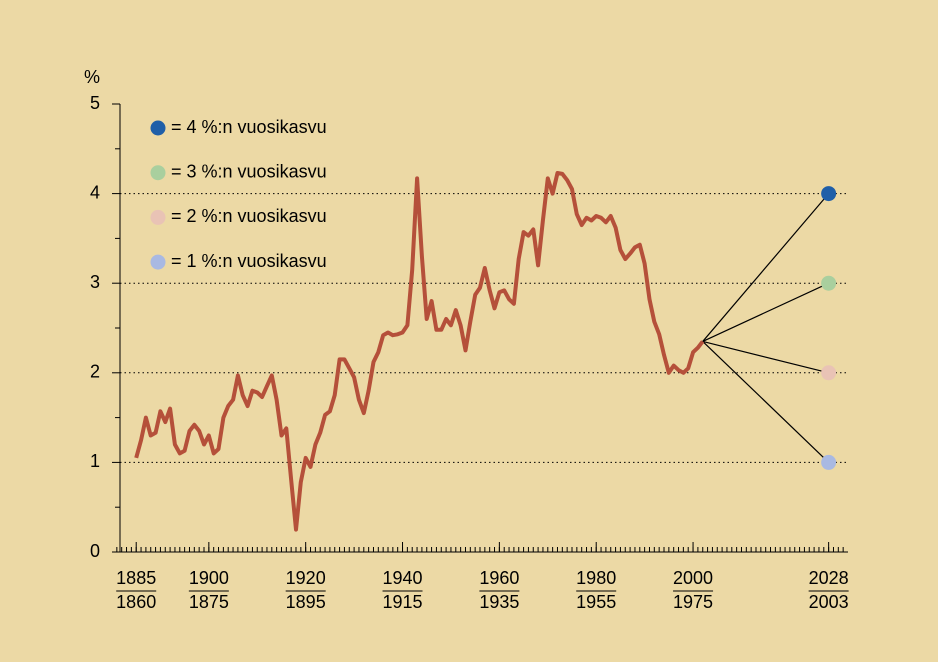 The height and width of the screenshot is (662, 938). What do you see at coordinates (95, 461) in the screenshot?
I see `y-tick-label: 1` at bounding box center [95, 461].